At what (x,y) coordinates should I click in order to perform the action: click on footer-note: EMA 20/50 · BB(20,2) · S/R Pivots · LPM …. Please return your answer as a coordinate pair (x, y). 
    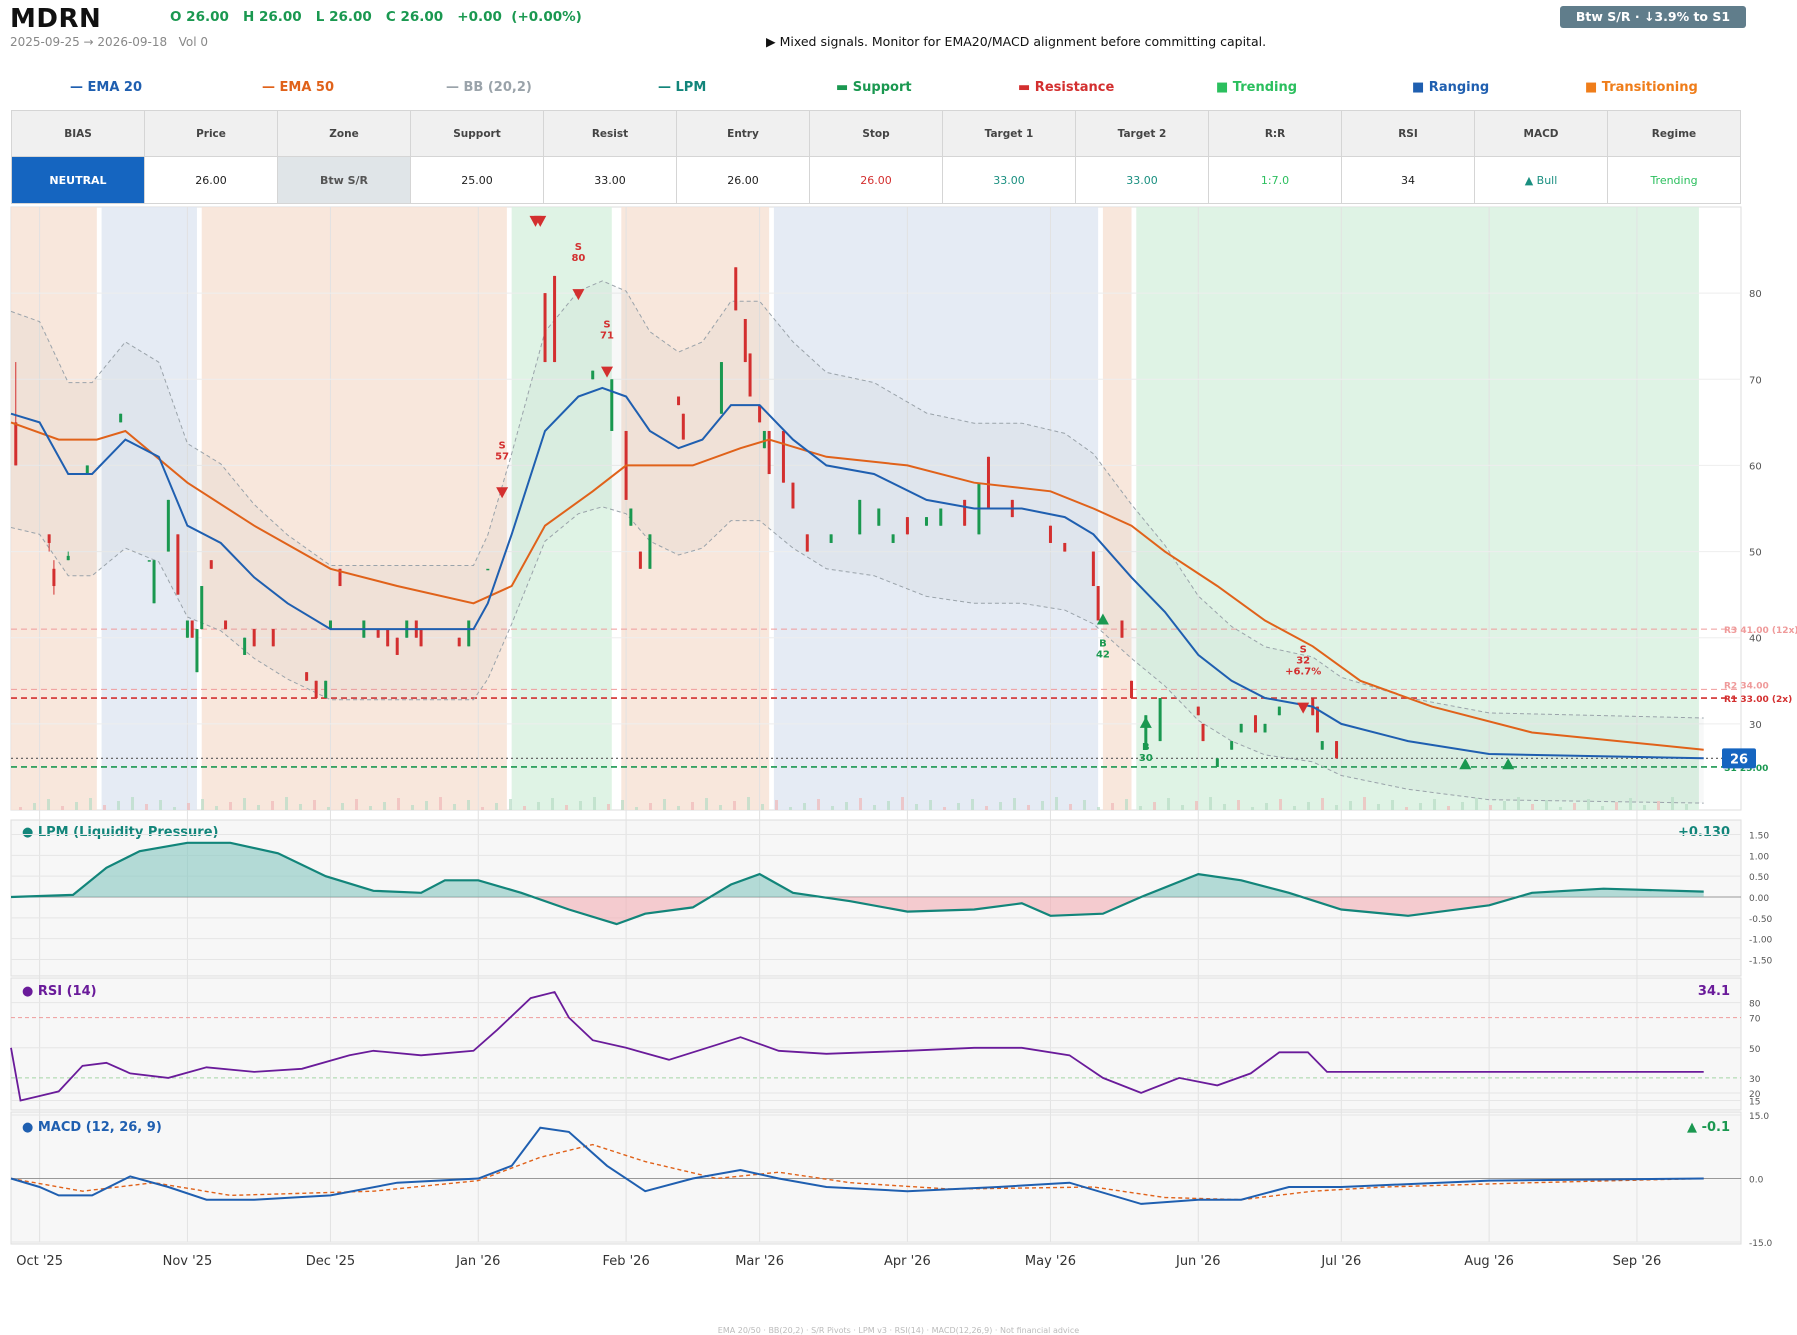
    Looking at the image, I should click on (898, 1330).